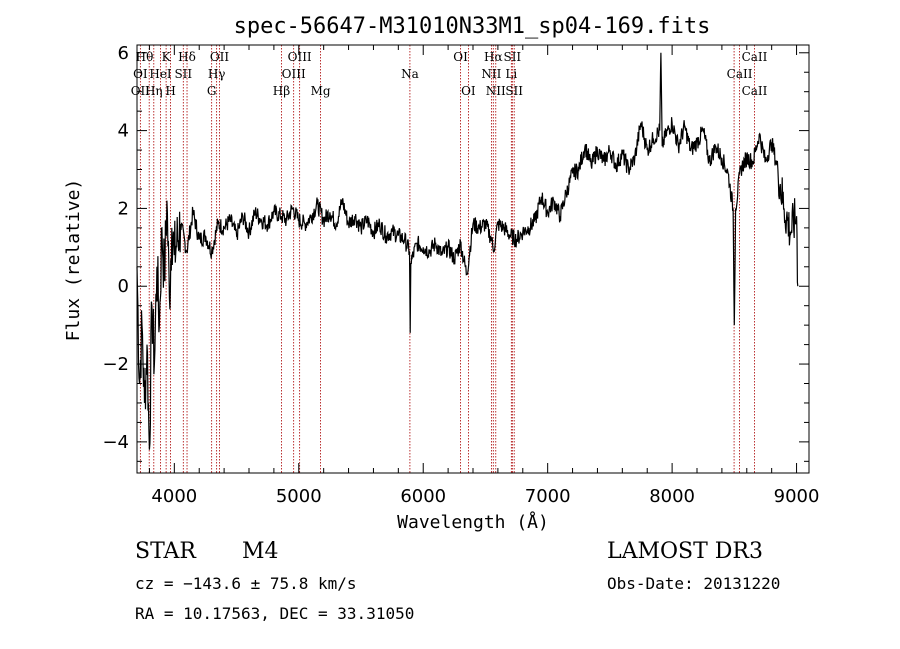 This screenshot has width=900, height=649. What do you see at coordinates (167, 57) in the screenshot?
I see `line-label: K` at bounding box center [167, 57].